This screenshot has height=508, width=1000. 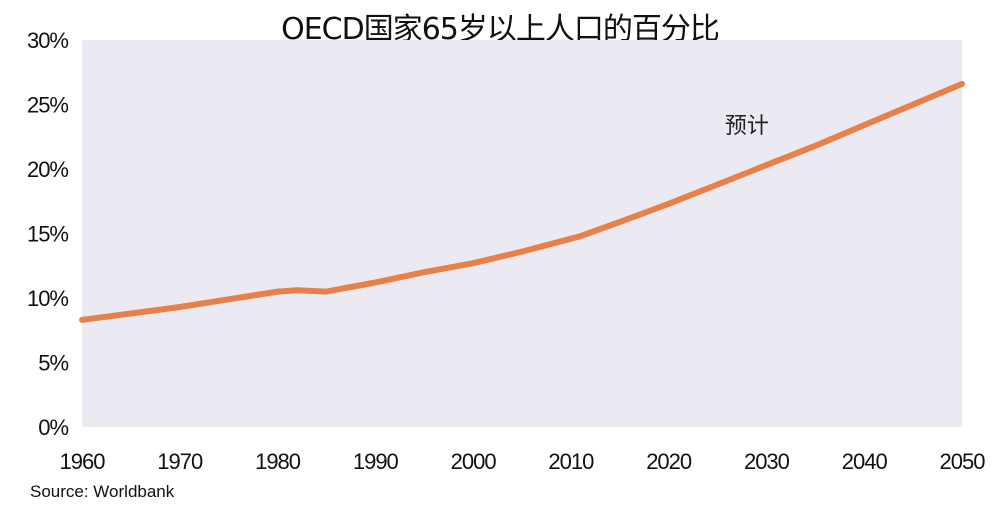 I want to click on x-tick-label: 2010, so click(x=571, y=461).